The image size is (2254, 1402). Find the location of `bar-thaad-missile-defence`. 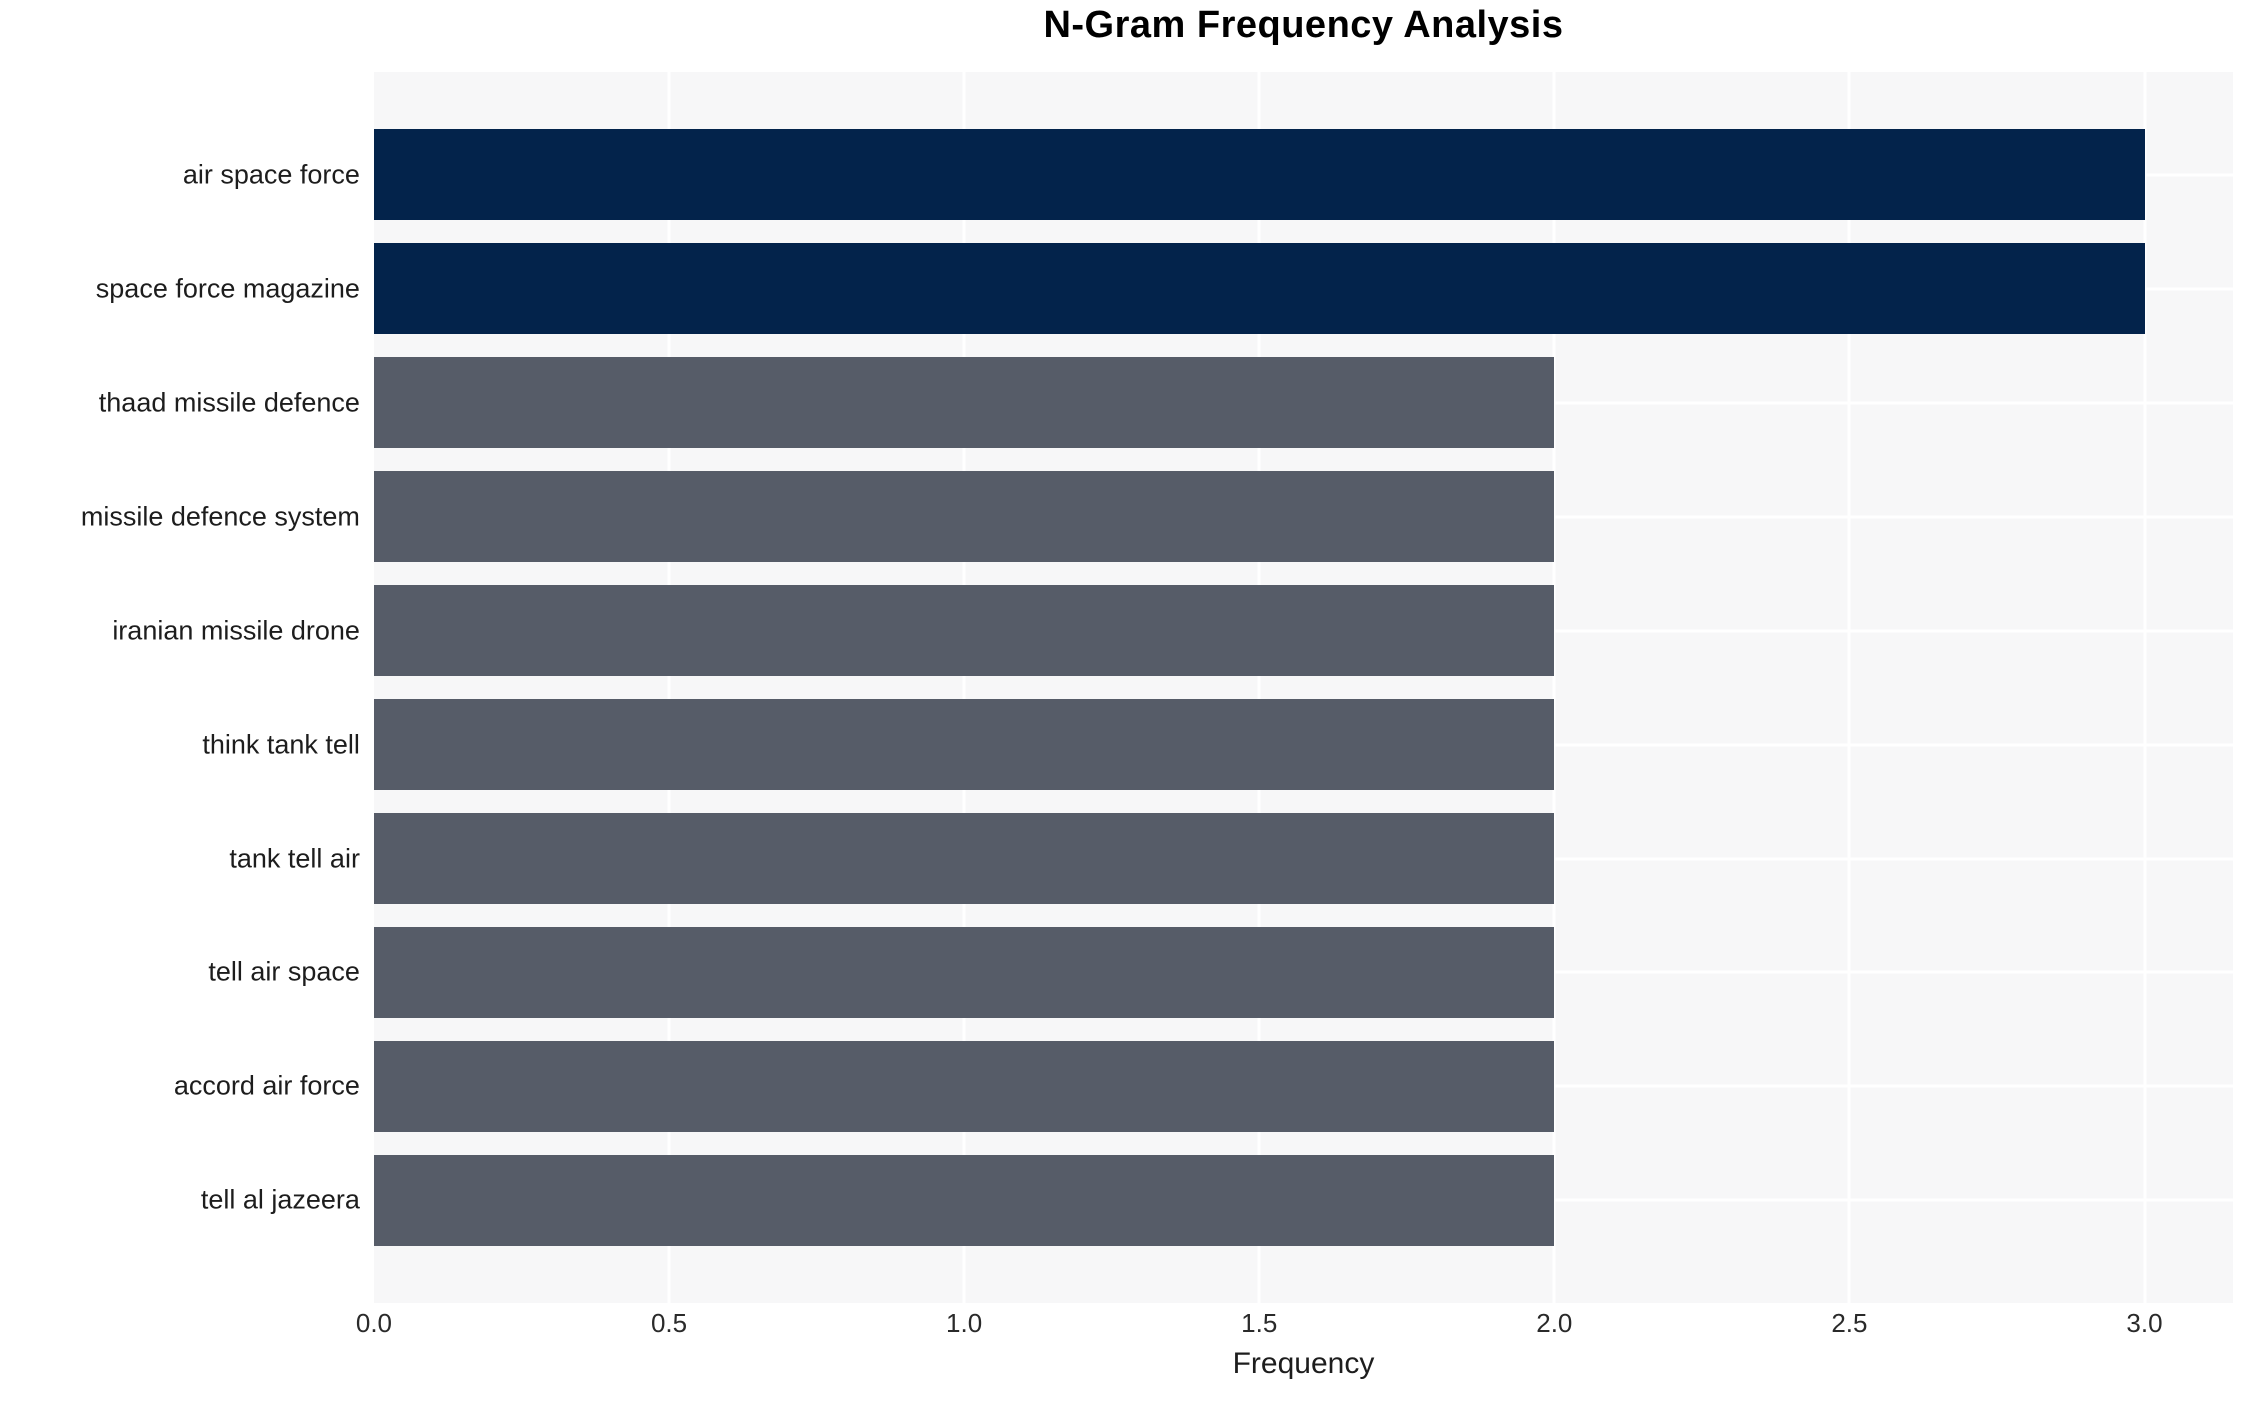

bar-thaad-missile-defence is located at coordinates (964, 403).